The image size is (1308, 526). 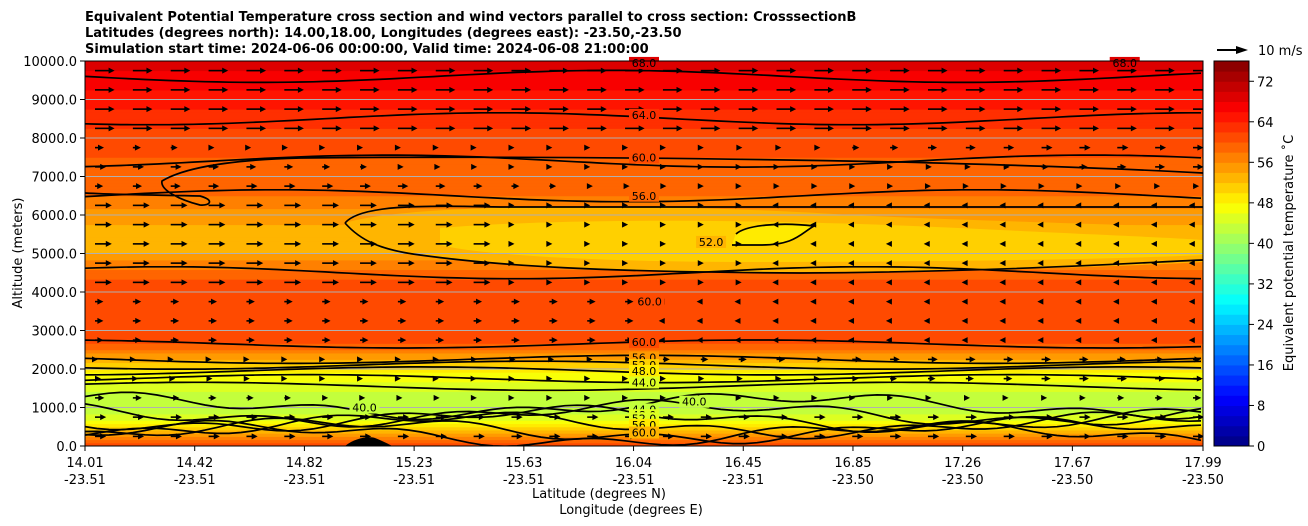 What do you see at coordinates (50, 62) in the screenshot?
I see `y-tick-label: 10000.0` at bounding box center [50, 62].